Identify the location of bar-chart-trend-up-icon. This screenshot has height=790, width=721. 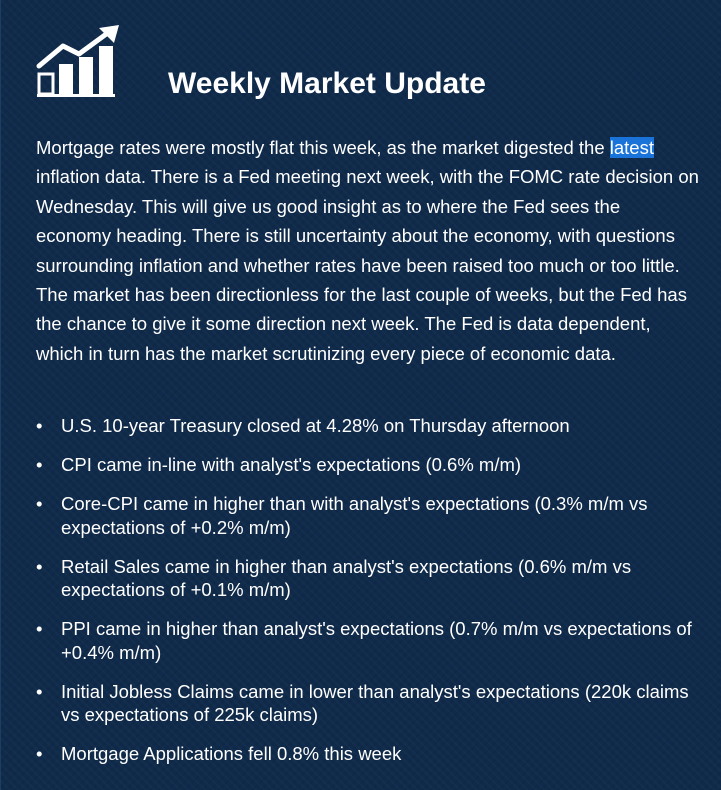
(77, 61).